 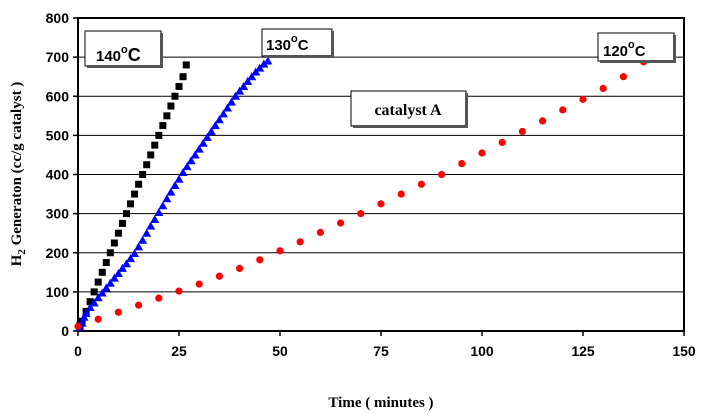 What do you see at coordinates (58, 214) in the screenshot?
I see `y-tick-label: 300` at bounding box center [58, 214].